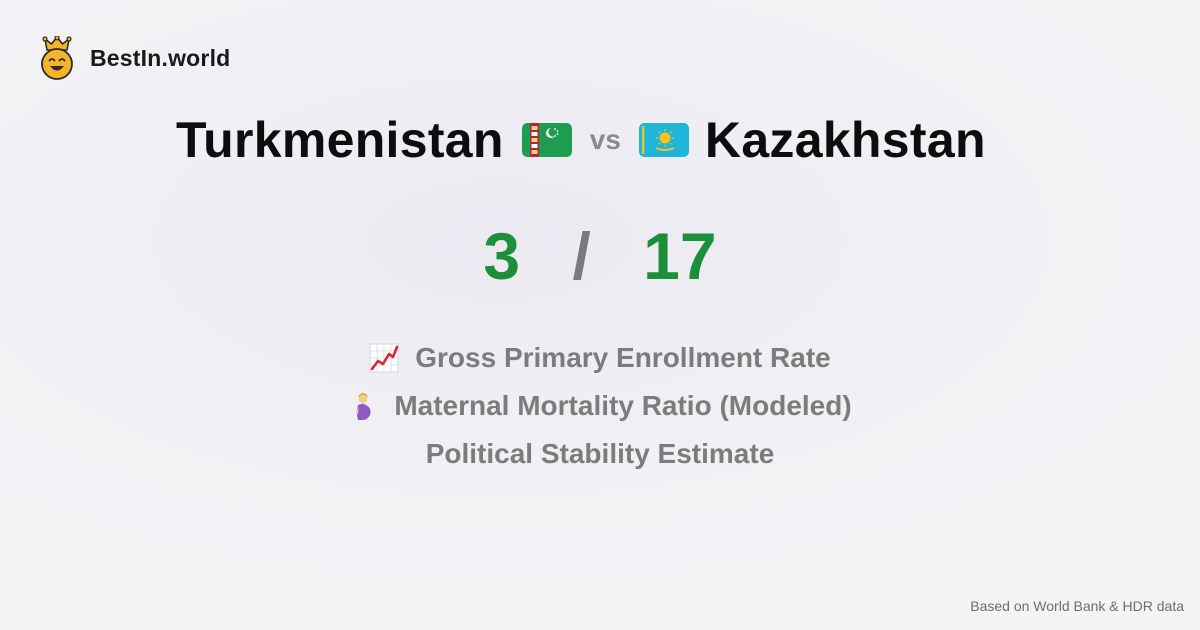 The height and width of the screenshot is (630, 1200). Describe the element at coordinates (384, 358) in the screenshot. I see `chart-increasing-icon` at that location.